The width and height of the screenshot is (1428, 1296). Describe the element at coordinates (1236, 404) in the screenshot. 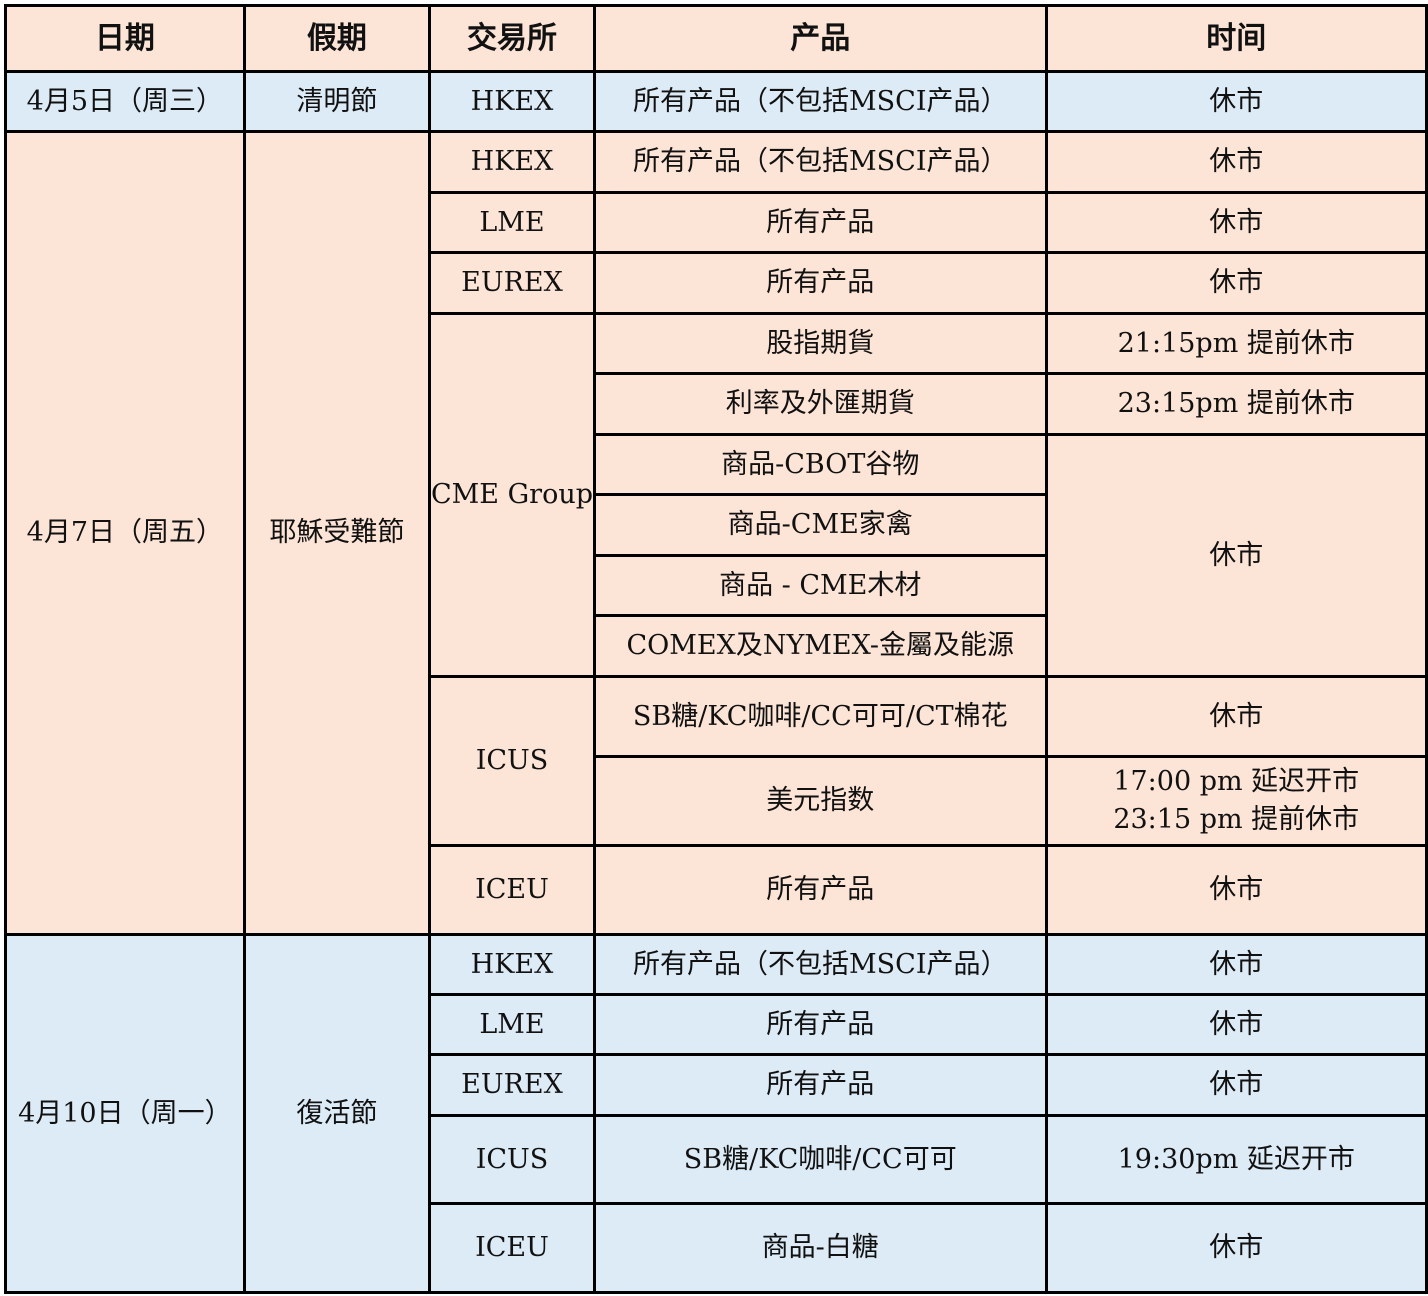

I see `time-cell: 23:15pm 提前休市` at that location.